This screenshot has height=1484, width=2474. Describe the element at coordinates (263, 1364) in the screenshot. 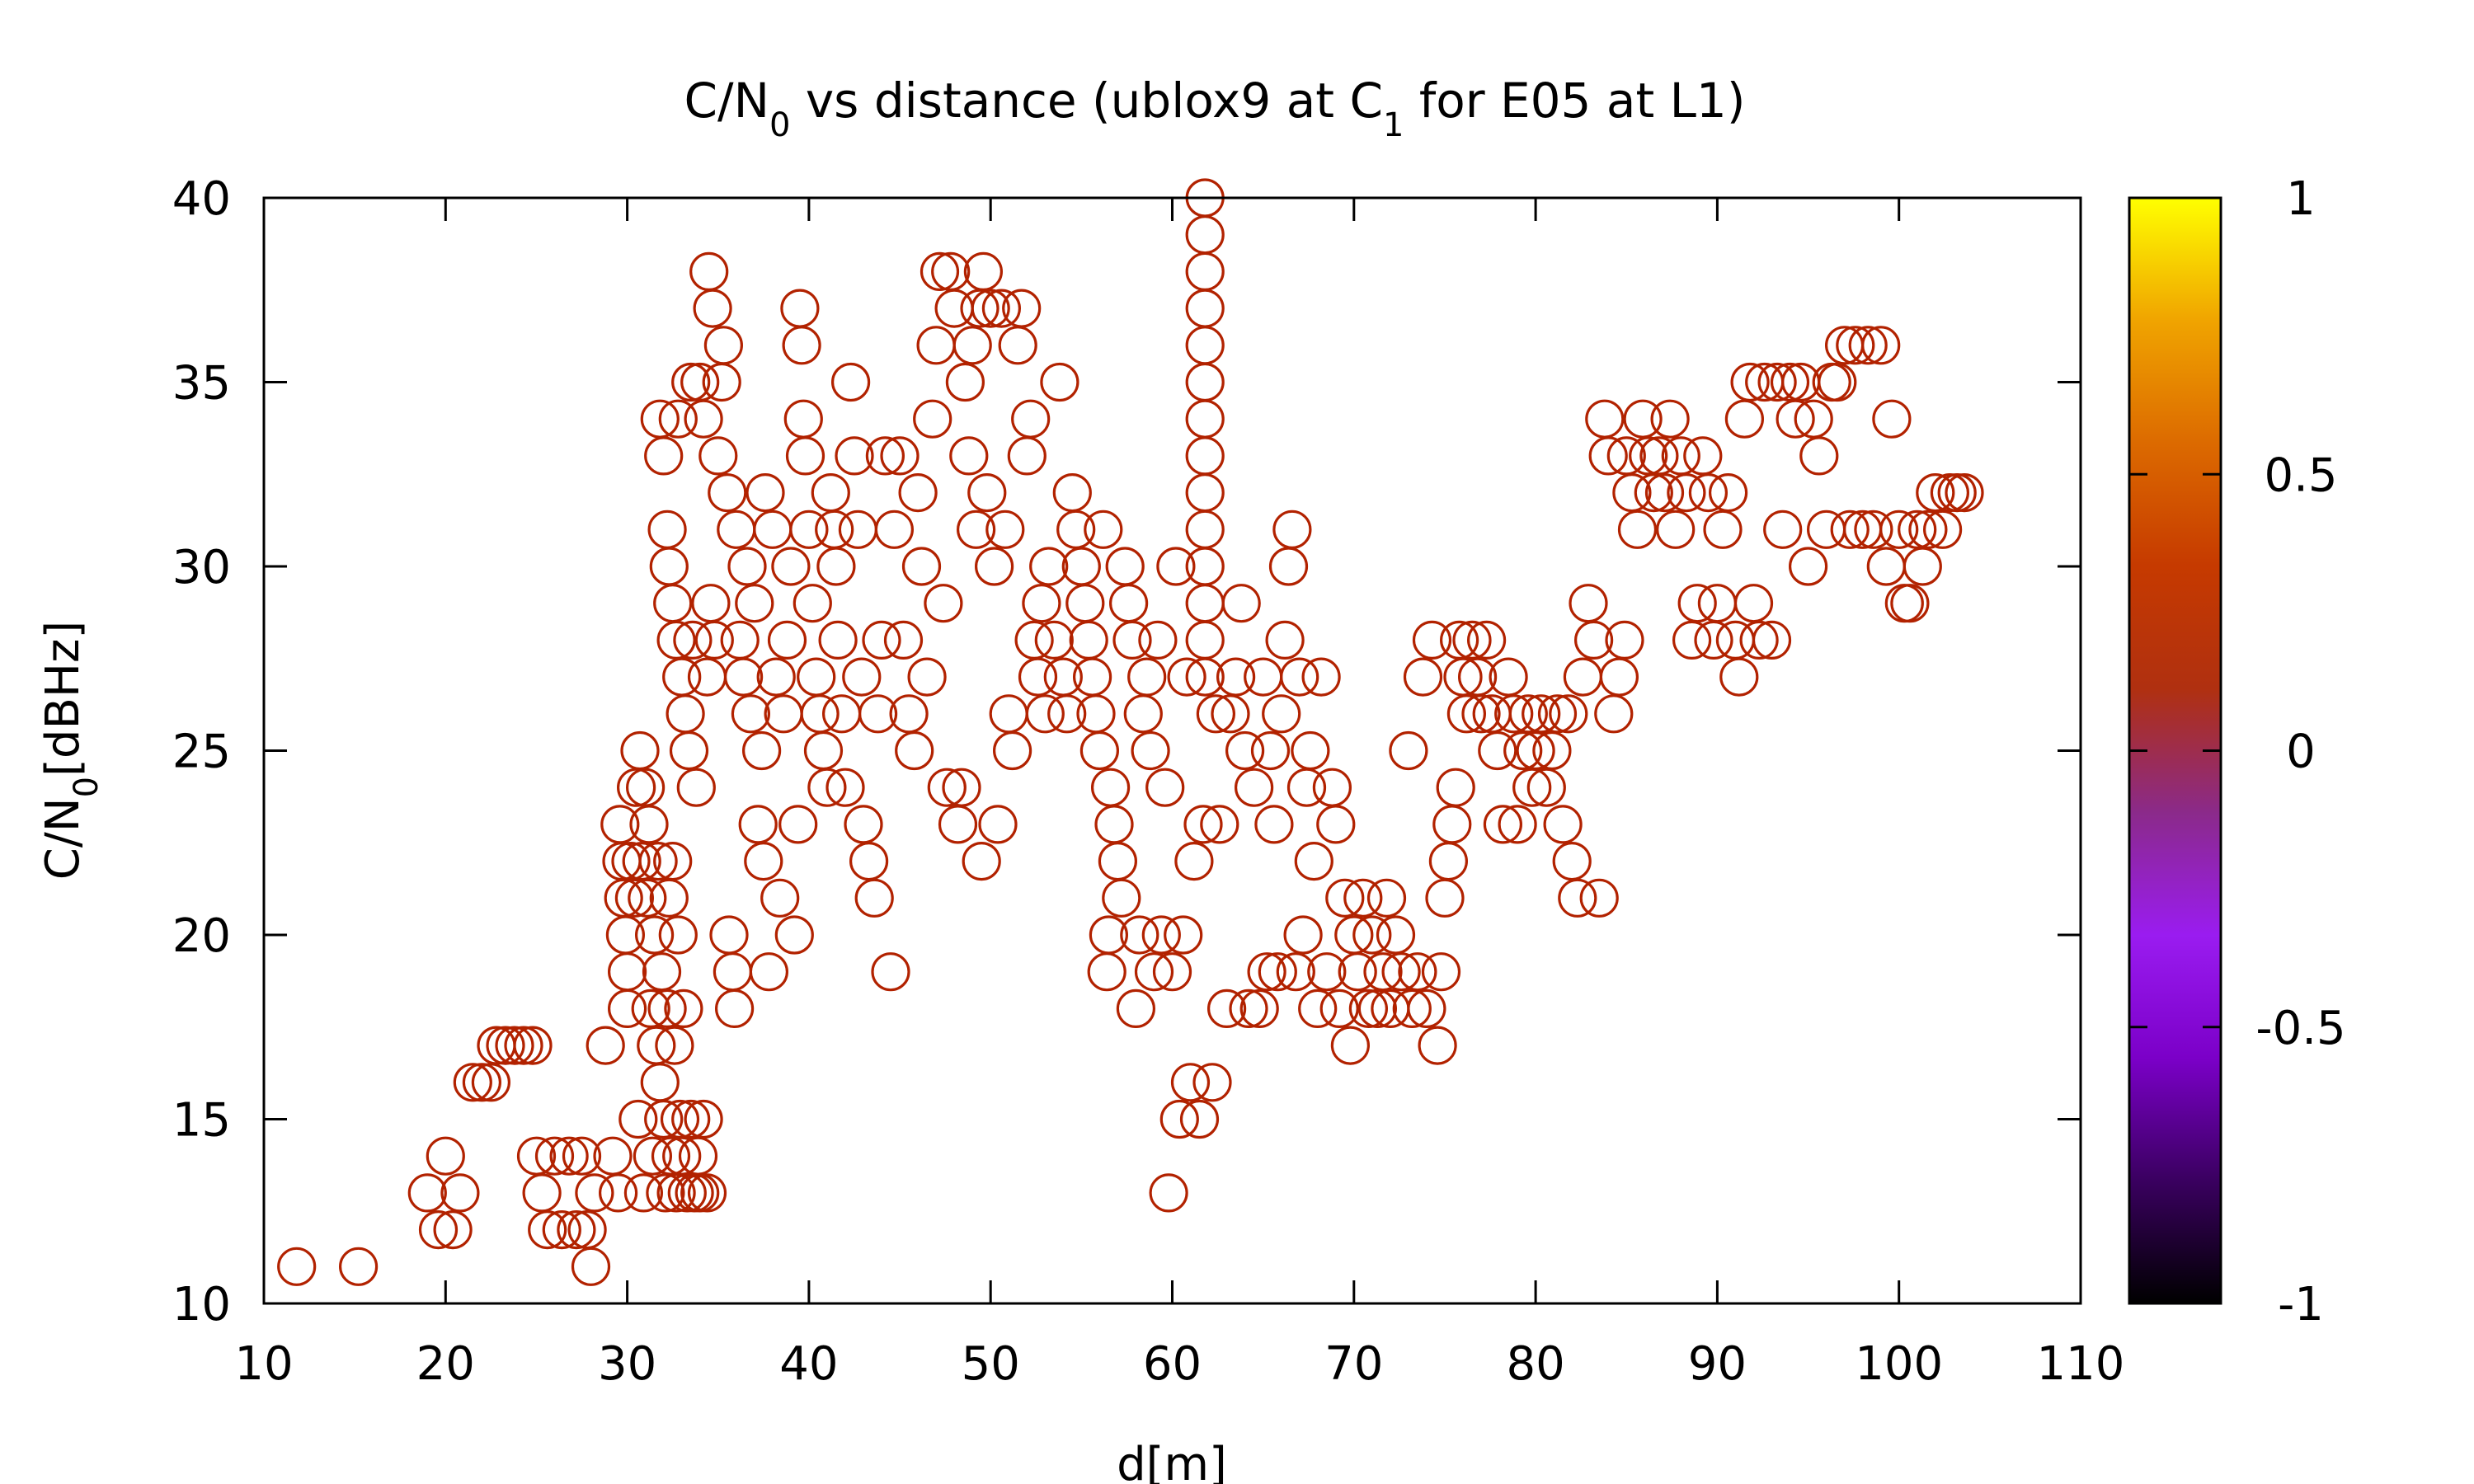

I see `x-tick-label: 10` at that location.